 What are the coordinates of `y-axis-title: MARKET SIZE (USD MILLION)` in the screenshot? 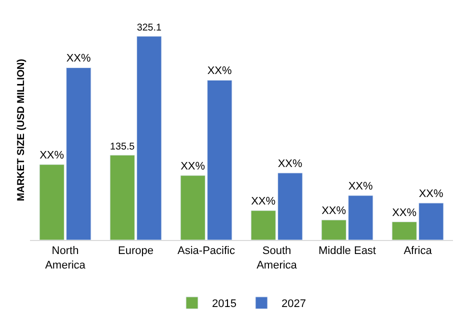 It's located at (21, 130).